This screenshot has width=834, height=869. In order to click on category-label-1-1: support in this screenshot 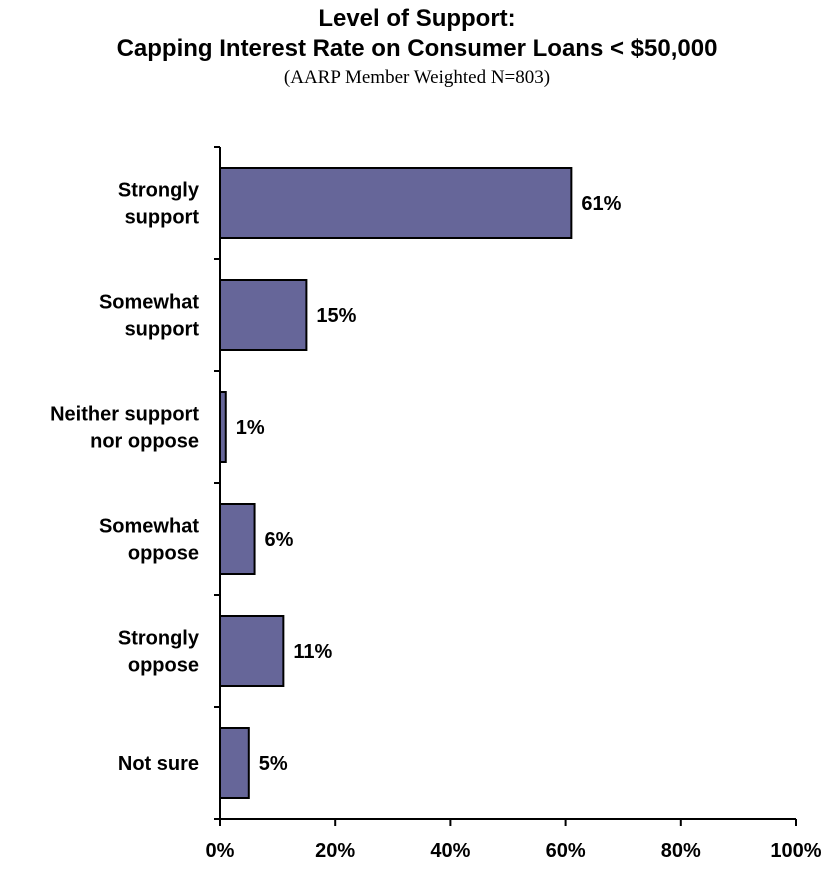, I will do `click(162, 330)`.